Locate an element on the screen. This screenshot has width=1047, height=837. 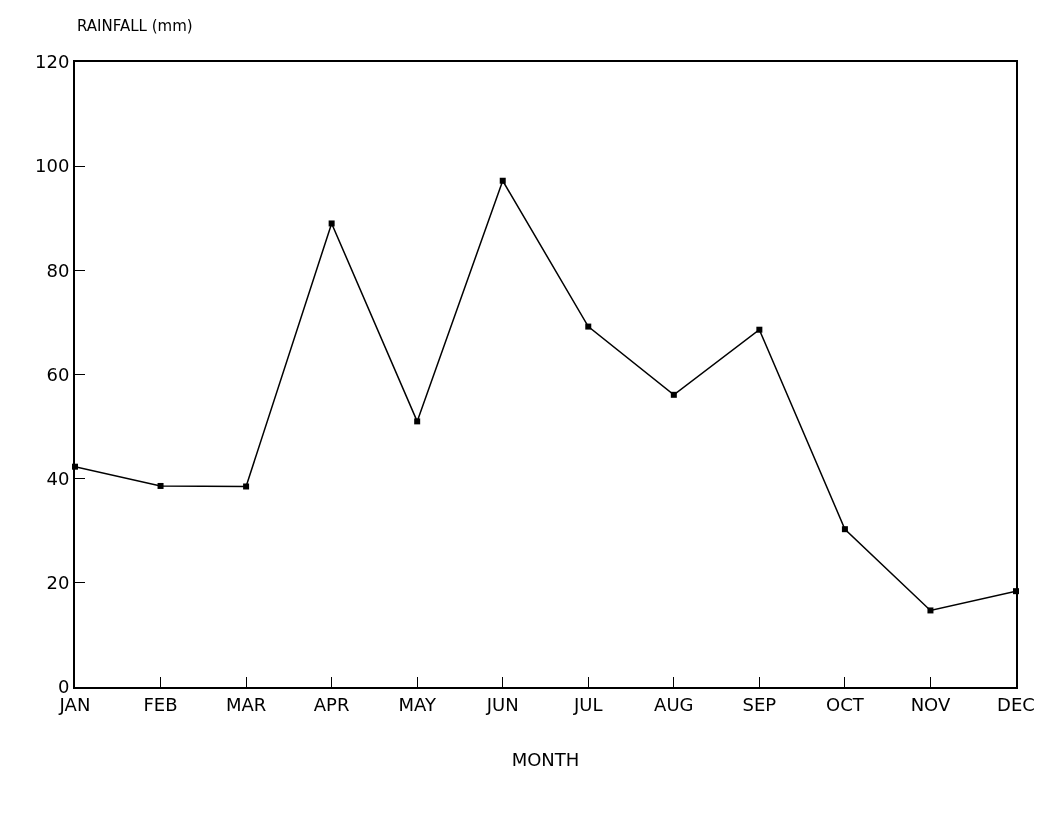
x-tick-label: NOV is located at coordinates (930, 704).